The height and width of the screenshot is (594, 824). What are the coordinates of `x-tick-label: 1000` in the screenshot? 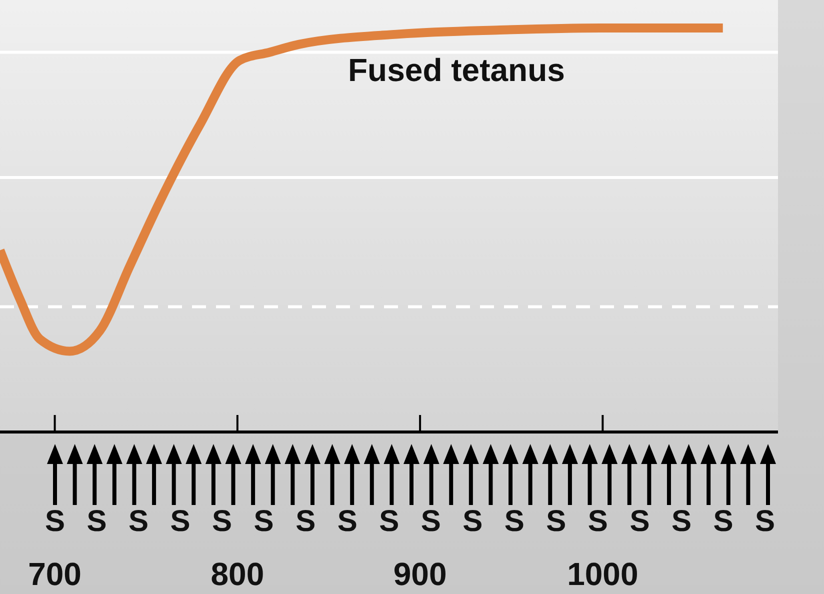 It's located at (602, 574).